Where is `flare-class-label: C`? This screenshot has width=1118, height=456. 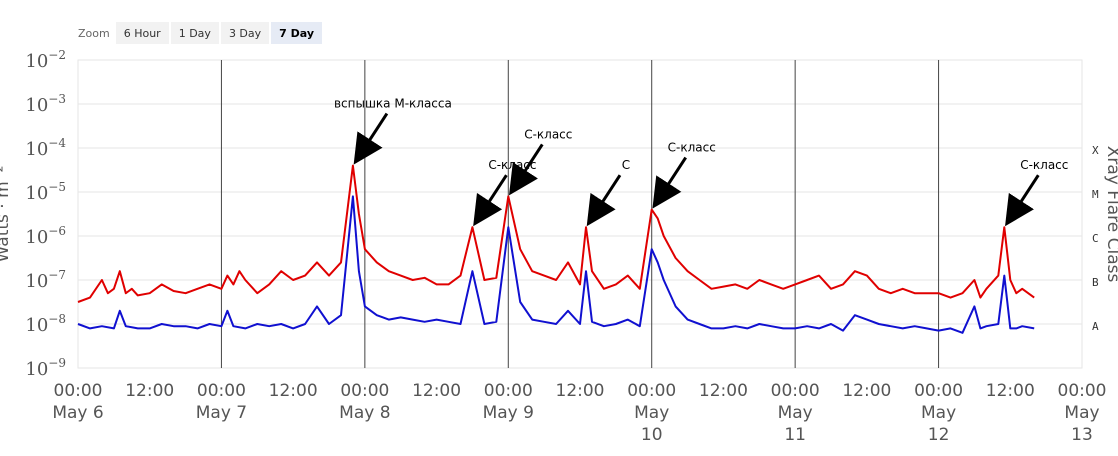 flare-class-label: C is located at coordinates (1095, 238).